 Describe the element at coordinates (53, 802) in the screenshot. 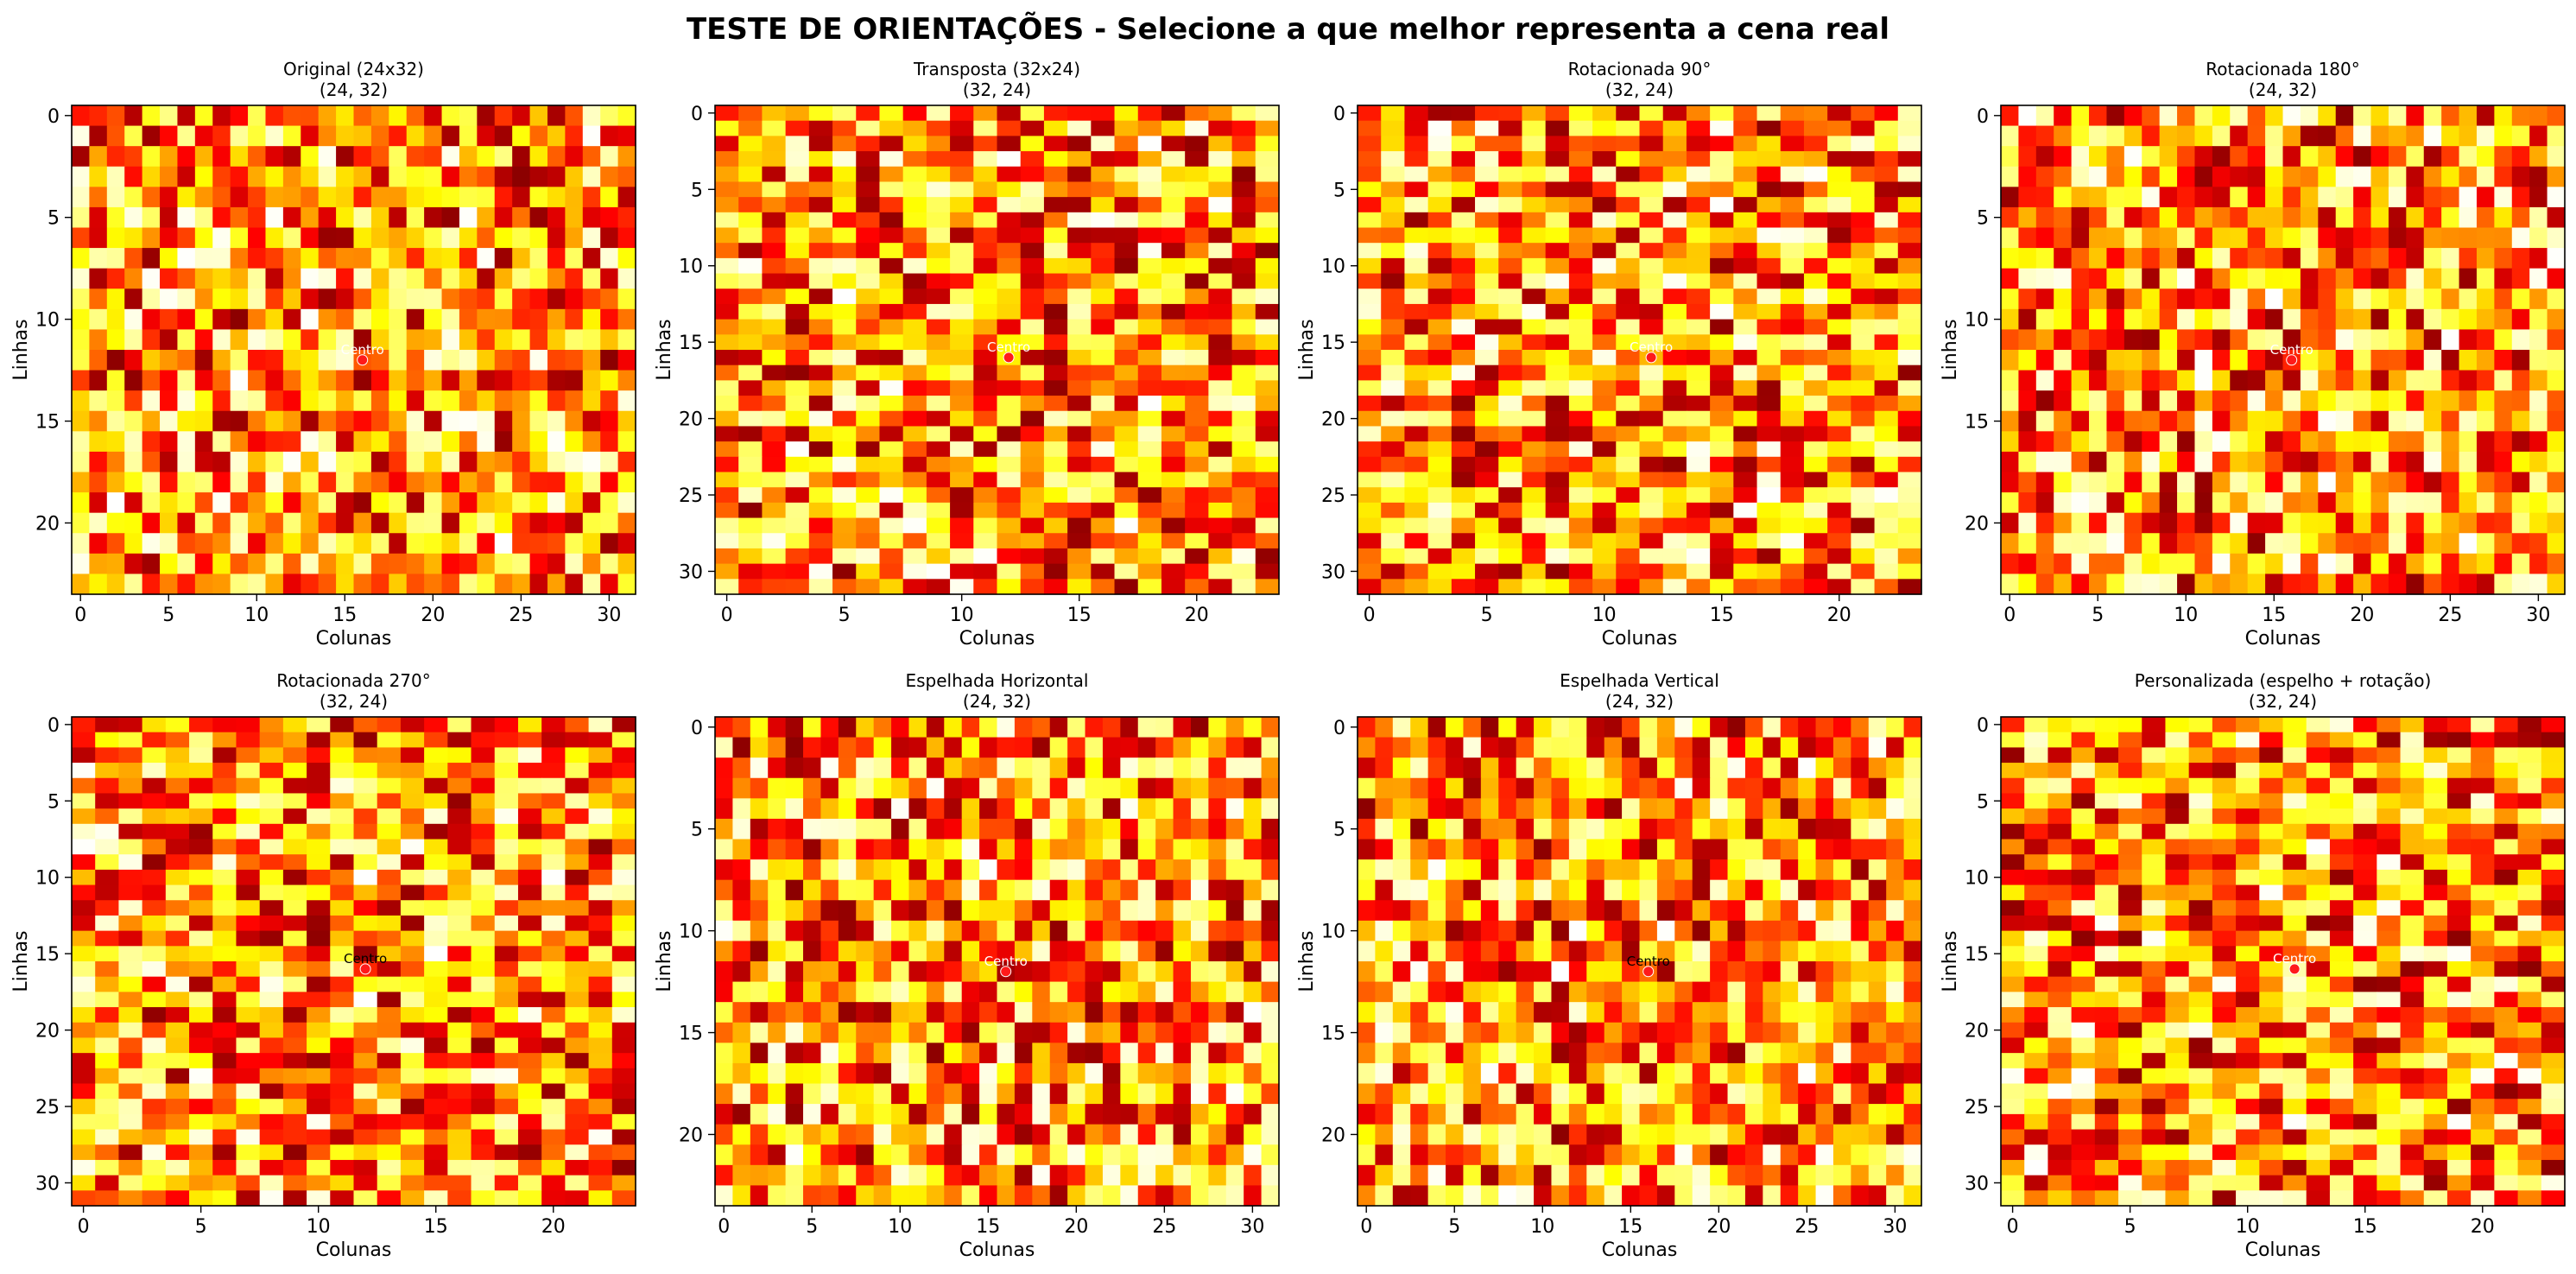

I see `y-tick-label: 5` at that location.